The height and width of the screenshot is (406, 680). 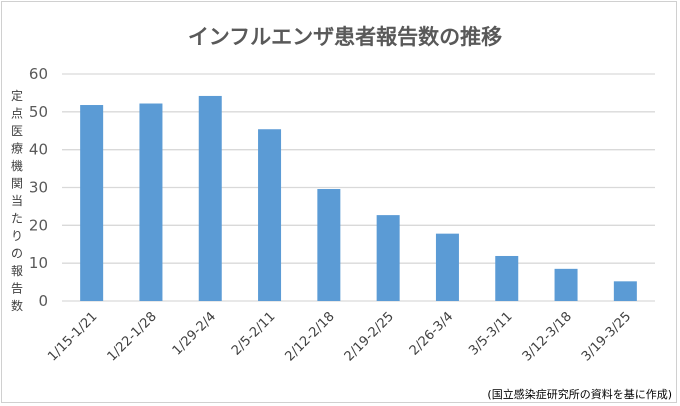 I want to click on y-axis-label-char: た, so click(x=17, y=219).